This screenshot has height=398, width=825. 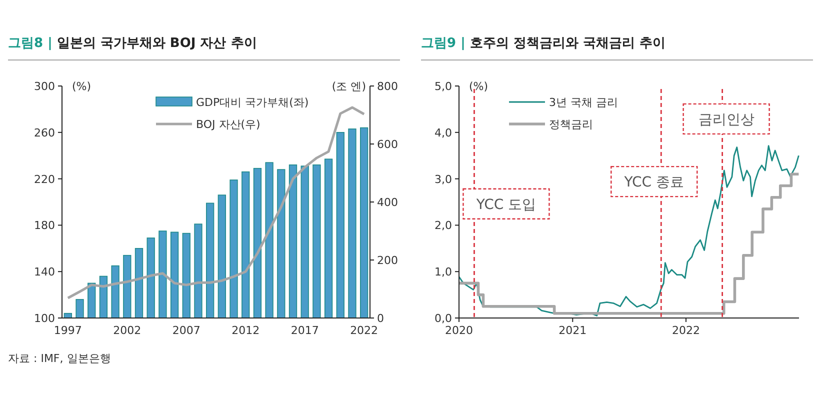 I want to click on y2-axis-title: (조 엔), so click(x=349, y=86).